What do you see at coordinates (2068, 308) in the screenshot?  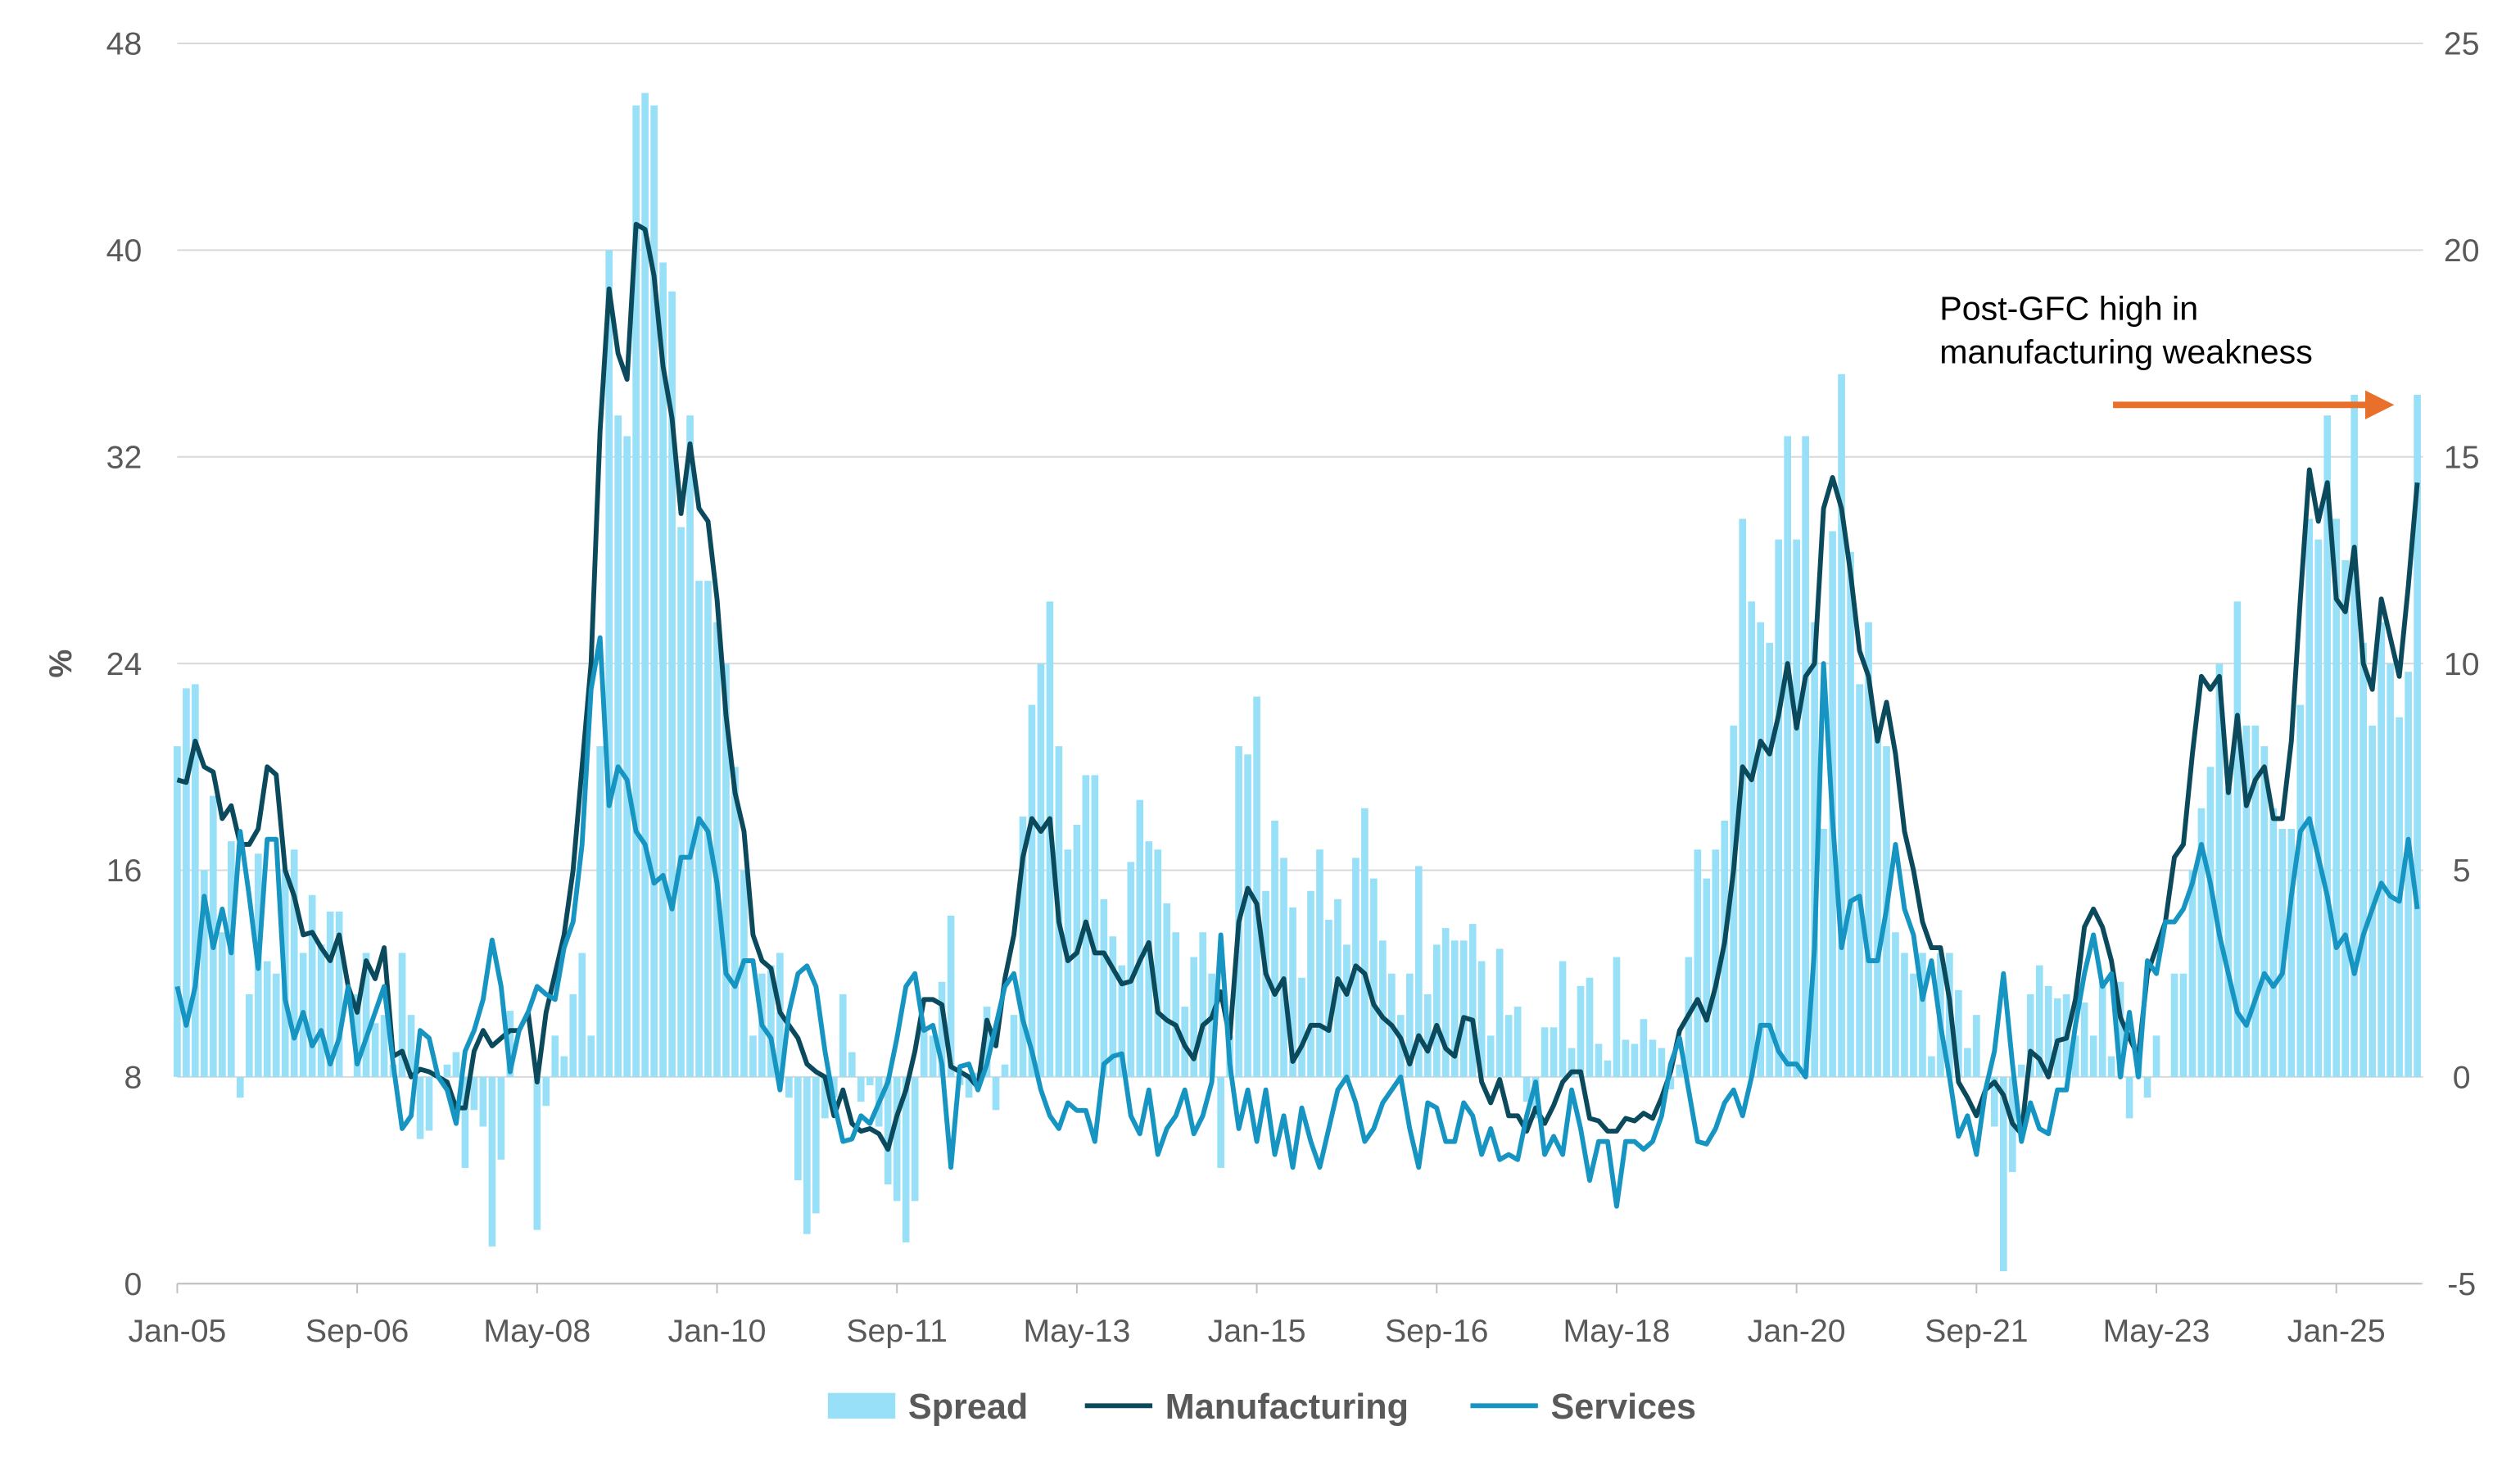 I see `annotation-text: Post-GFC high in` at bounding box center [2068, 308].